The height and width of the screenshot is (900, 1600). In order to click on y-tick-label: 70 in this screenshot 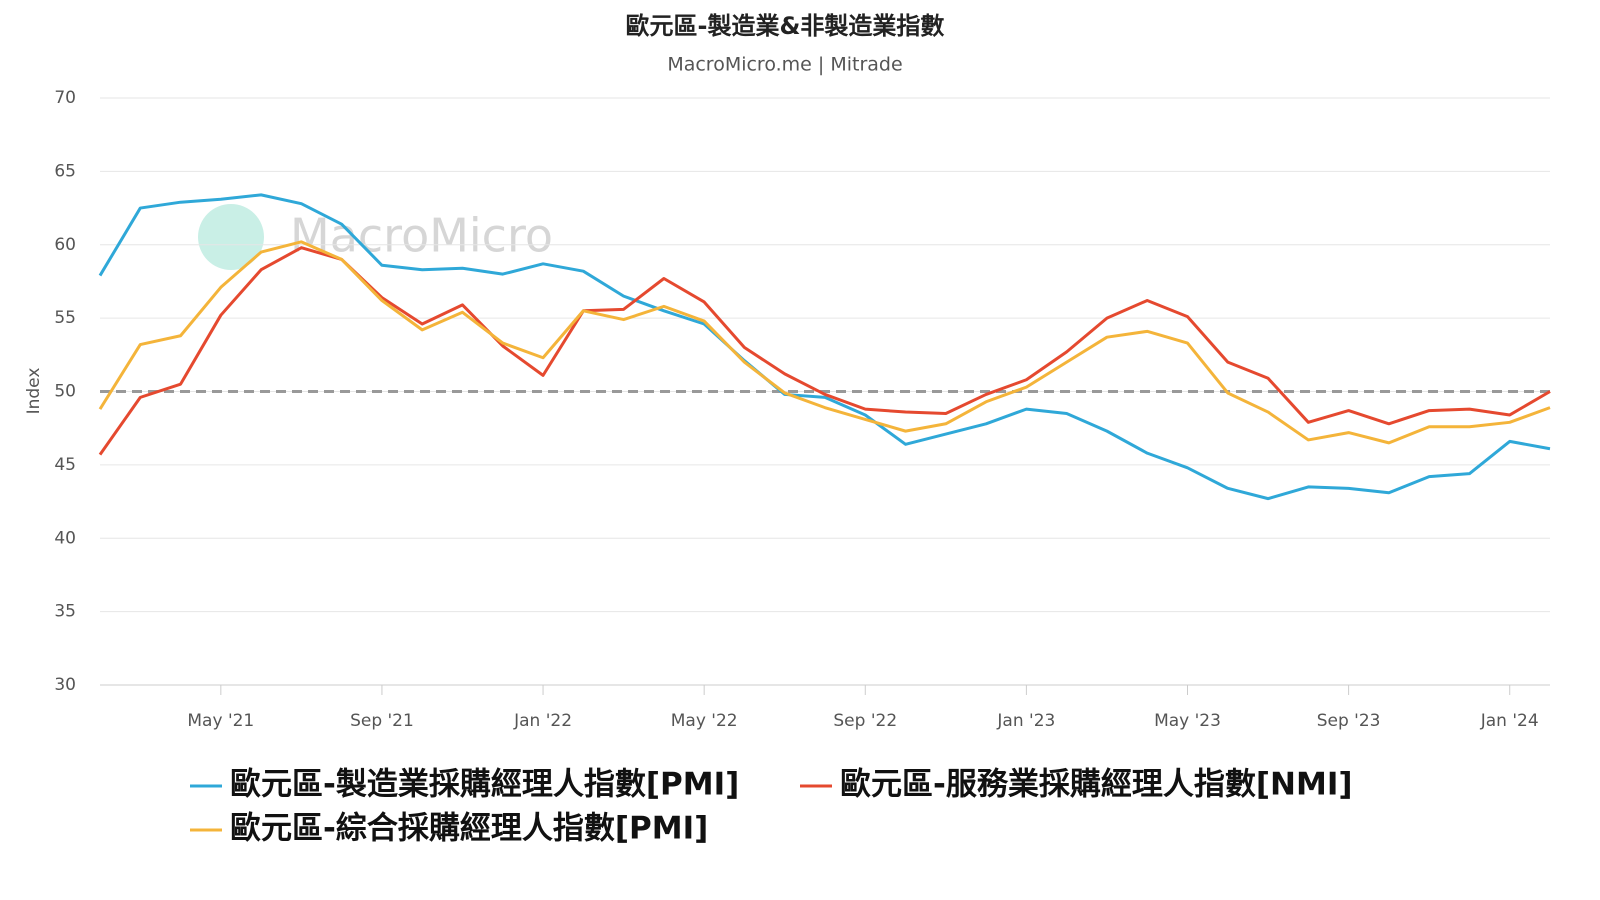, I will do `click(65, 98)`.